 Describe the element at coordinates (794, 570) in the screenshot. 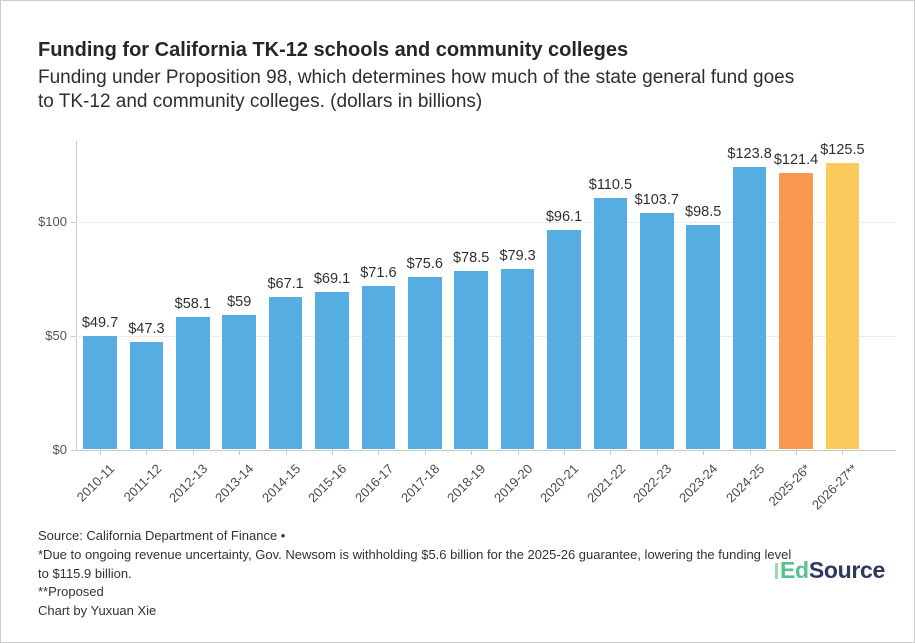

I see `edsource-logo-ed: Ed` at that location.